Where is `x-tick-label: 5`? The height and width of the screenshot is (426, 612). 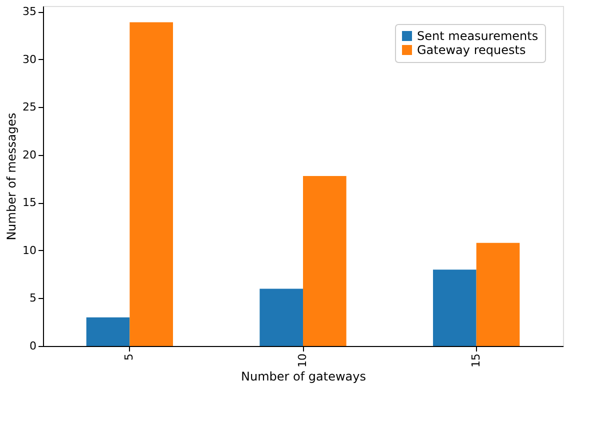 x-tick-label: 5 is located at coordinates (129, 357).